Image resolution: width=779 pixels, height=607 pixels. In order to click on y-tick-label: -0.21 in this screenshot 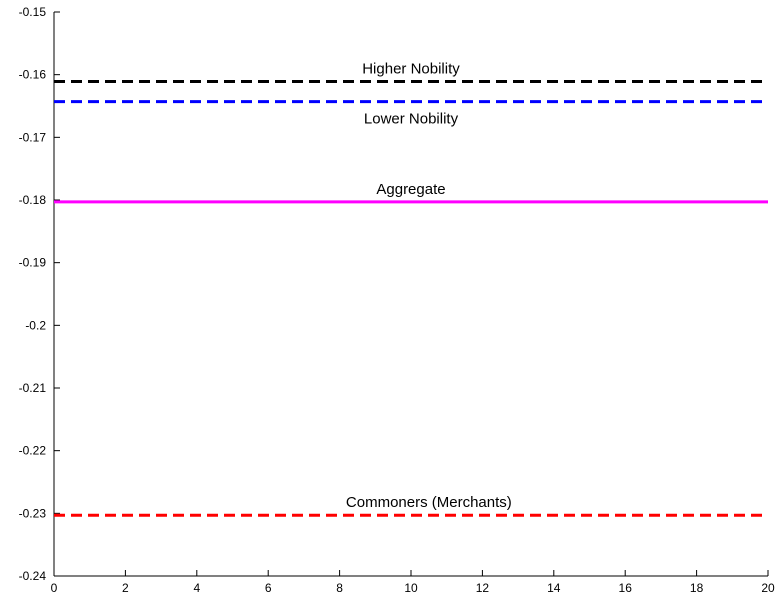, I will do `click(33, 388)`.